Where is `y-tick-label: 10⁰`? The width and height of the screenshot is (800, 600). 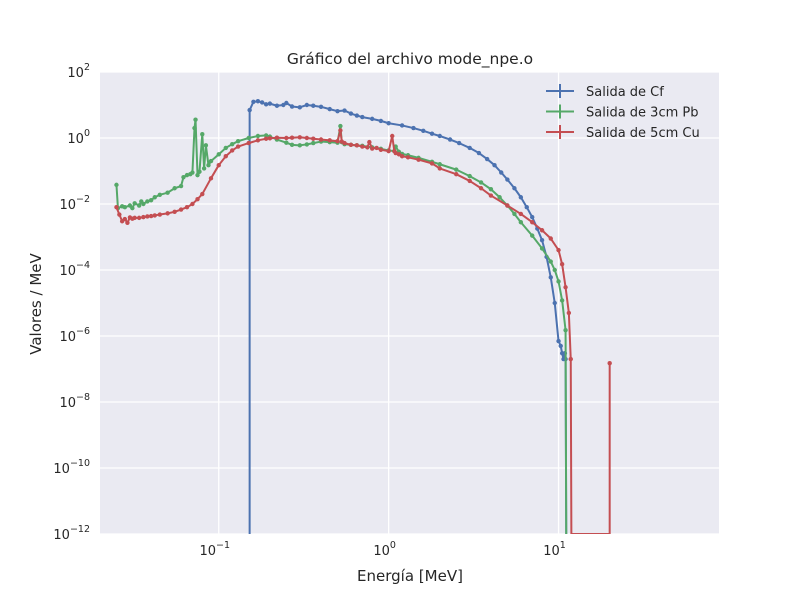 y-tick-label: 10⁰ is located at coordinates (78, 137).